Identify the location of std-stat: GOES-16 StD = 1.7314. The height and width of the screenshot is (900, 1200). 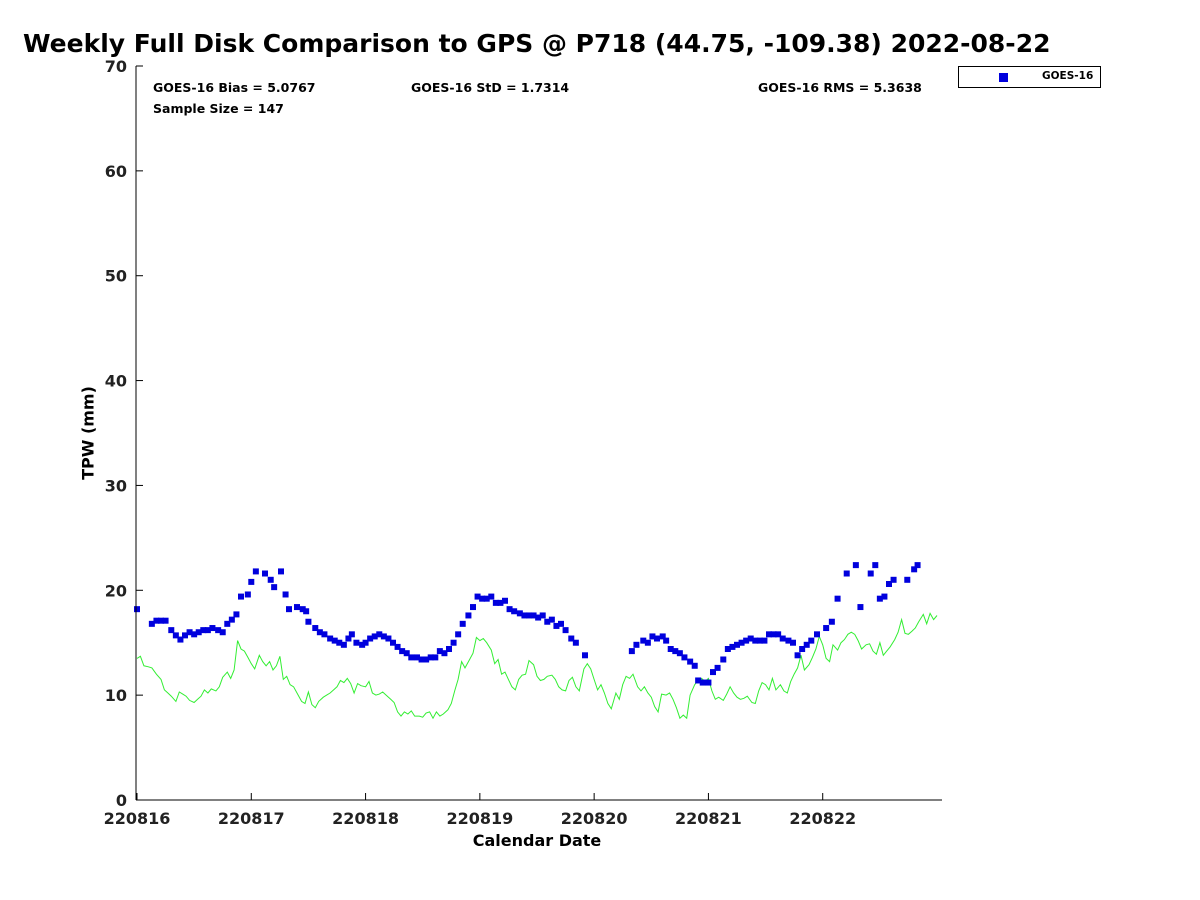
(490, 87).